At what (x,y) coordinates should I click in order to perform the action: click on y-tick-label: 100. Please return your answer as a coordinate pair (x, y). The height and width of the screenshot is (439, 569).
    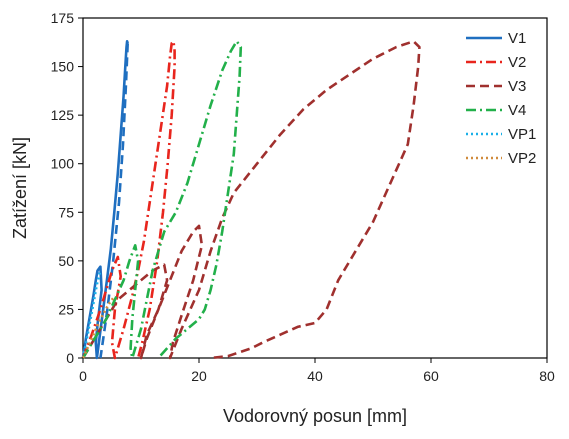
    Looking at the image, I should click on (63, 164).